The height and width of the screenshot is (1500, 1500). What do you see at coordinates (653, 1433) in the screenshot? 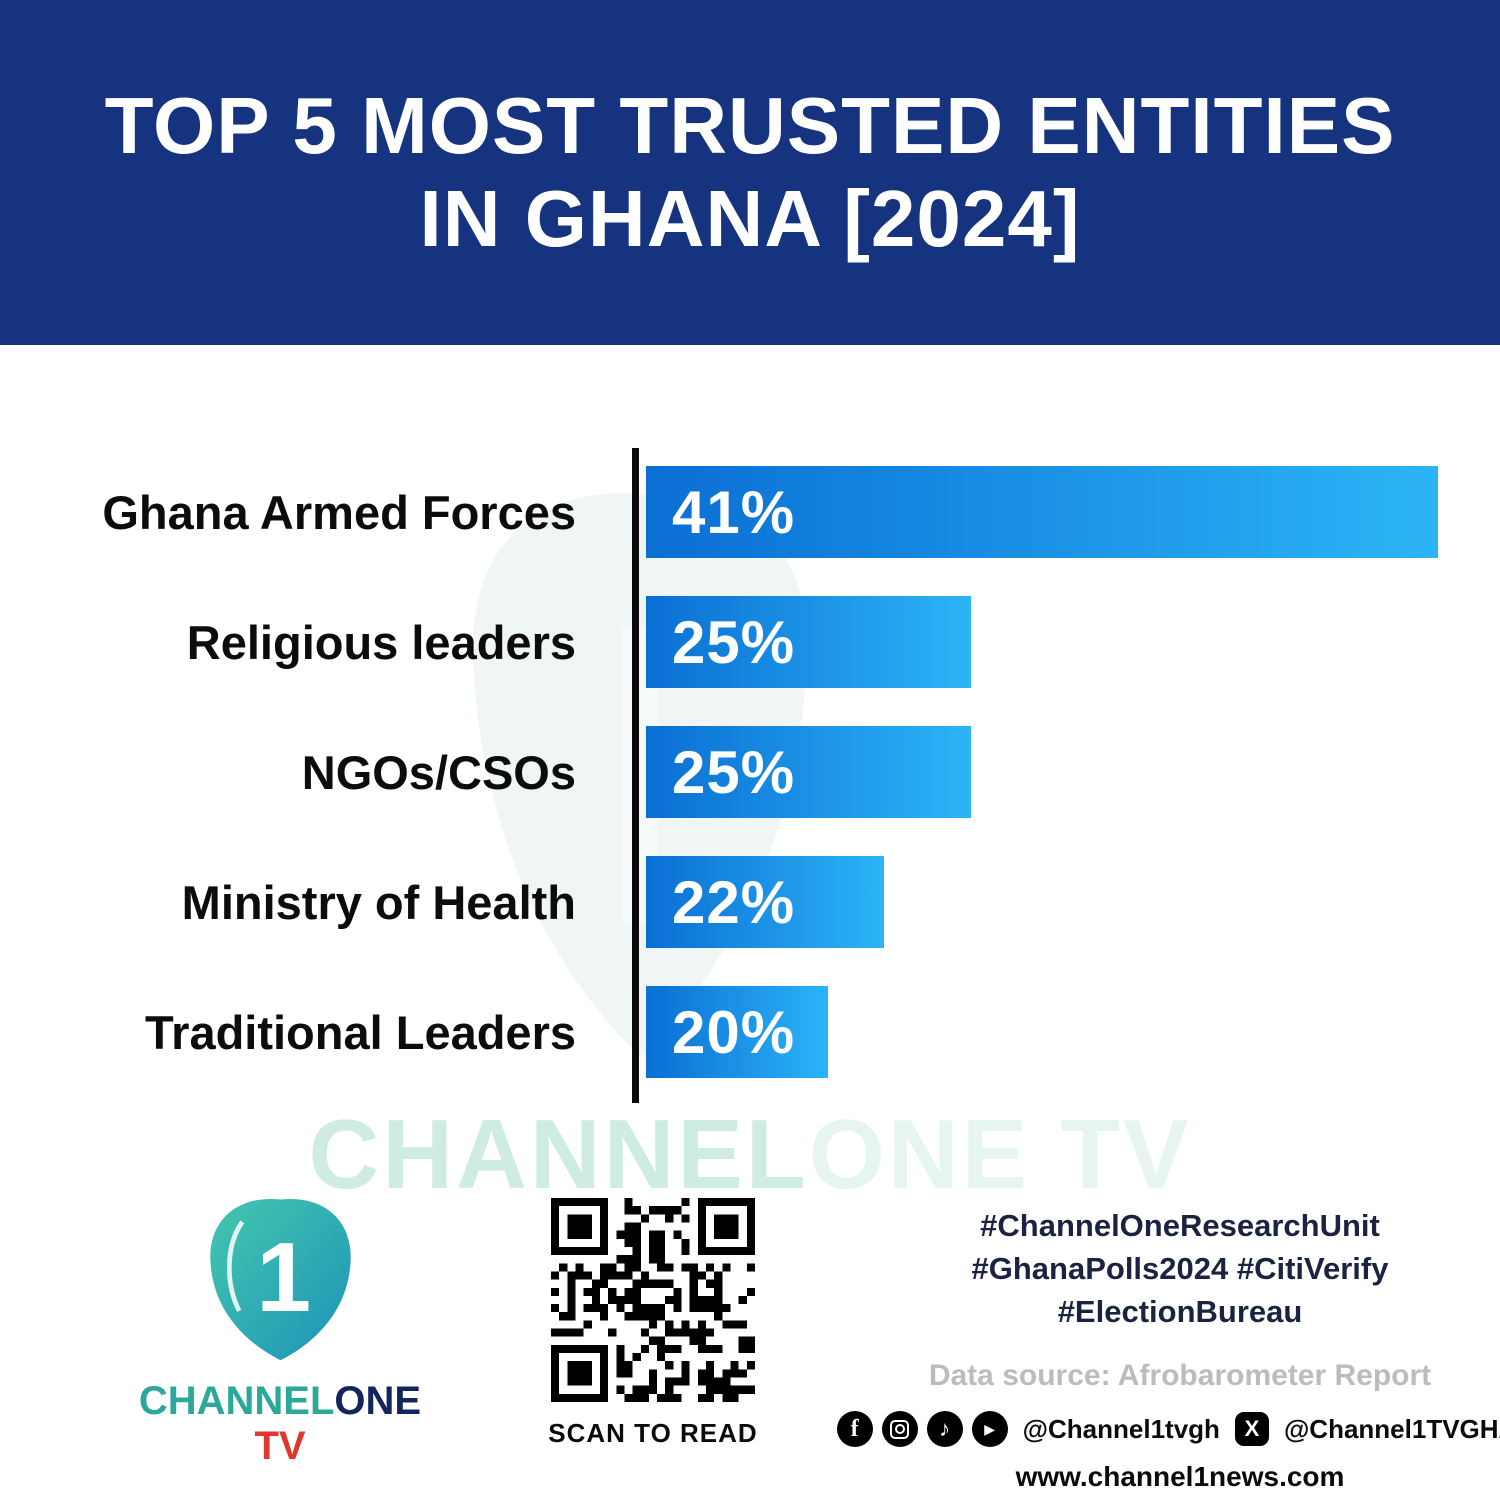
I see `qr-caption: SCAN TO READ` at bounding box center [653, 1433].